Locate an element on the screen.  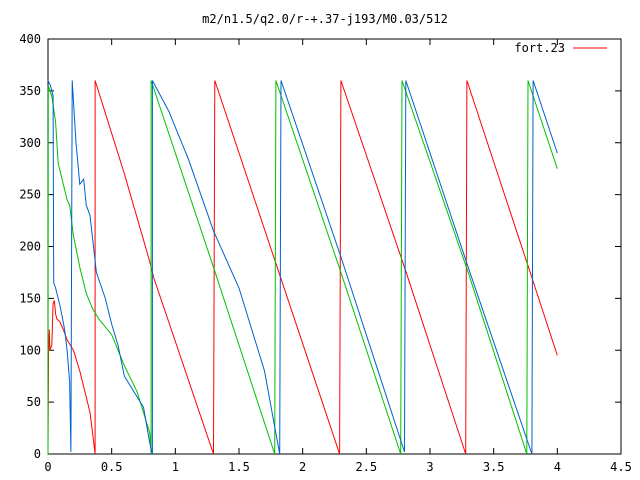
legend: fort.23 is located at coordinates (560, 48).